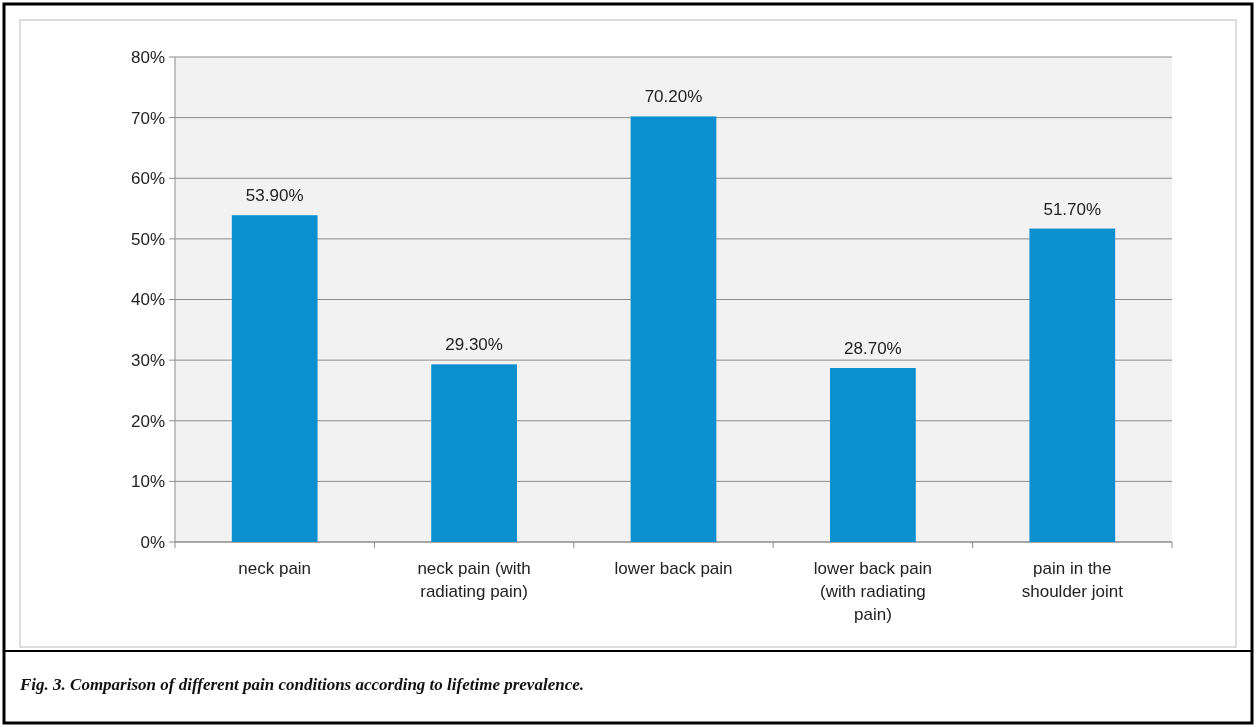  I want to click on x-tick-label: pain in the shoulder joint, so click(1072, 580).